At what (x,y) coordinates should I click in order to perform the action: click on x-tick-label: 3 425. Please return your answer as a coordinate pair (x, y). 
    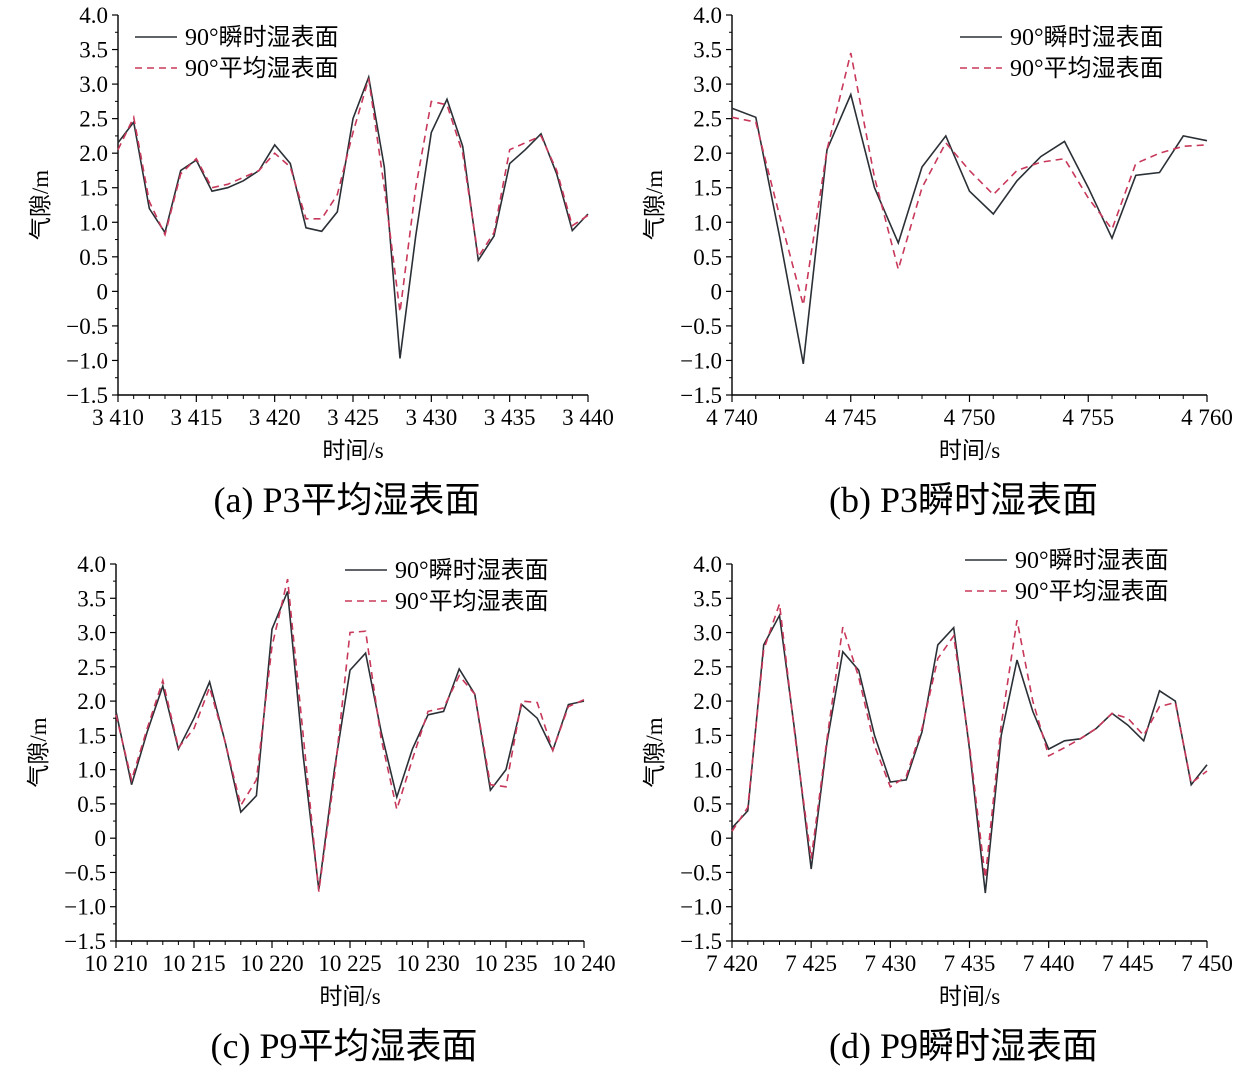
    Looking at the image, I should click on (353, 417).